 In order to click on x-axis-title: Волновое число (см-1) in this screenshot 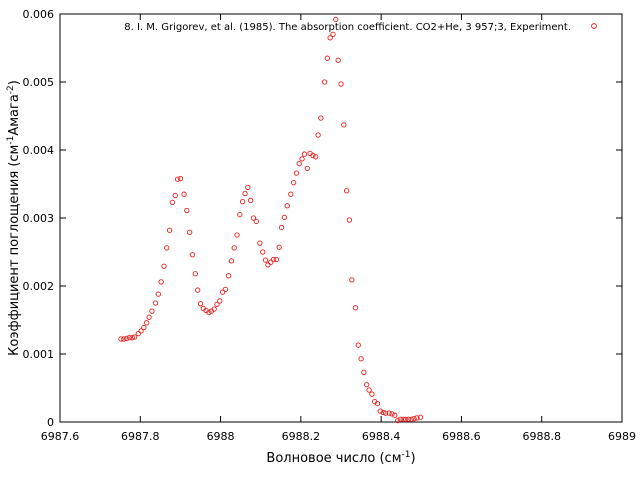, I will do `click(340, 458)`.